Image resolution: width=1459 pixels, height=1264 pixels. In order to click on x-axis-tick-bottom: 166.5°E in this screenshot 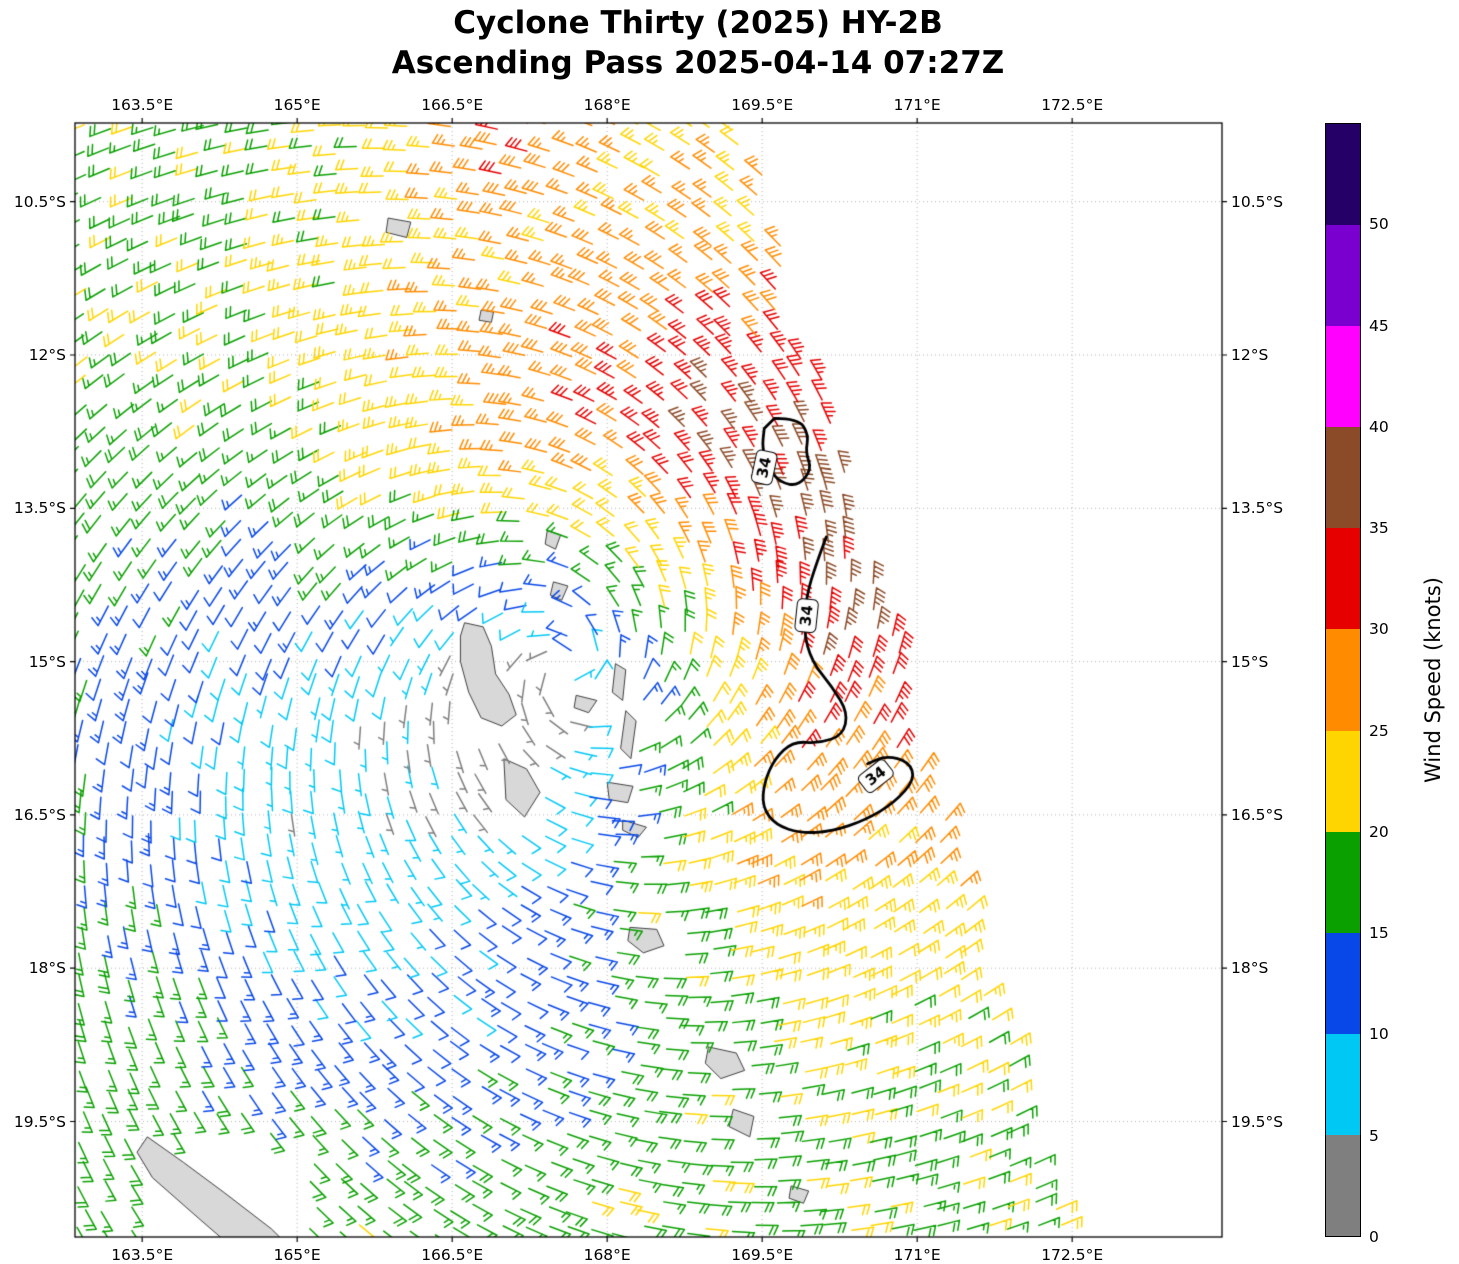, I will do `click(452, 1255)`.